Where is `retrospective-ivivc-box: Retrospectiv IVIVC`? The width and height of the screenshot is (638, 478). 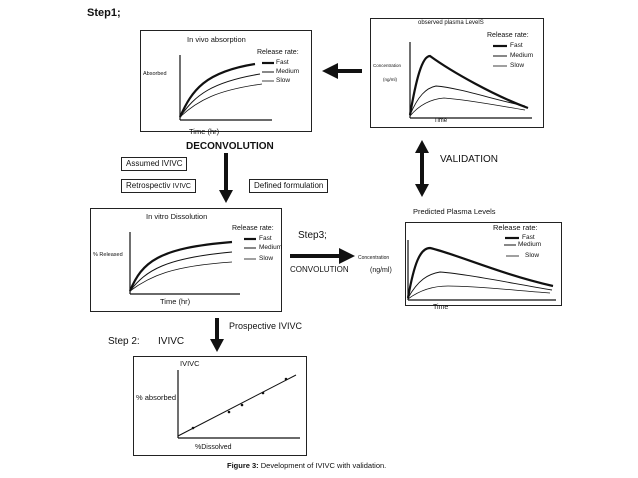 retrospective-ivivc-box: Retrospectiv IVIVC is located at coordinates (158, 186).